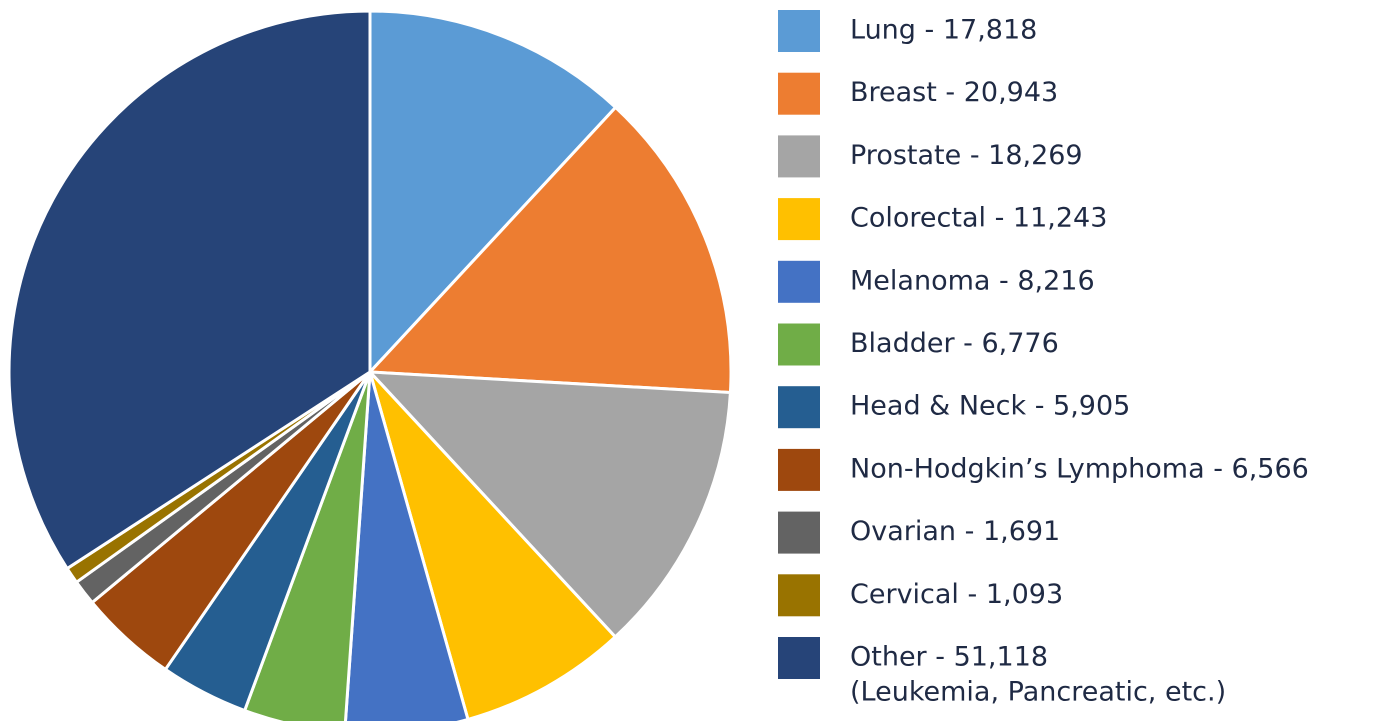 The height and width of the screenshot is (721, 1384). Describe the element at coordinates (955, 531) in the screenshot. I see `legend-label: Ovarian - 1,691` at that location.